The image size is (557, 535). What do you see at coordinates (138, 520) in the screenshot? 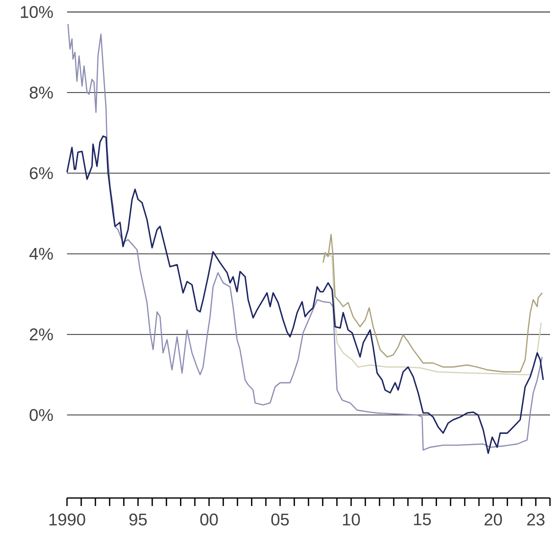
I see `x-tick-label: 95` at bounding box center [138, 520].